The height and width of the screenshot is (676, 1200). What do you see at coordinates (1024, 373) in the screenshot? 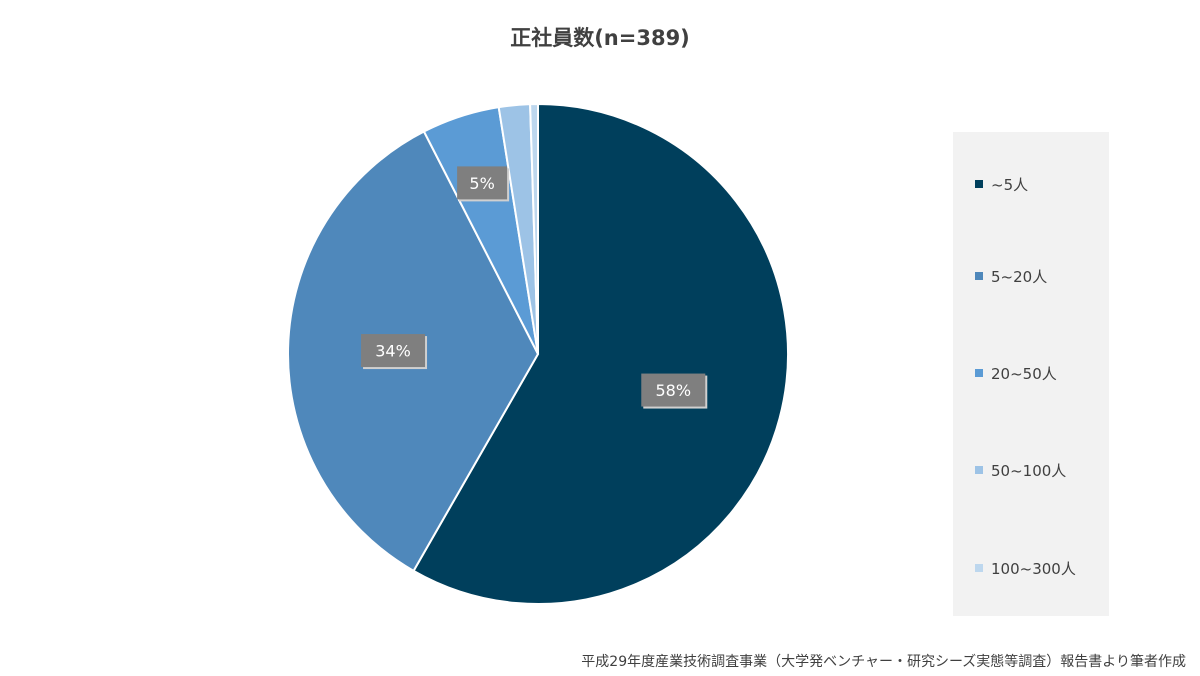
I see `legend-label: 20~50人` at bounding box center [1024, 373].